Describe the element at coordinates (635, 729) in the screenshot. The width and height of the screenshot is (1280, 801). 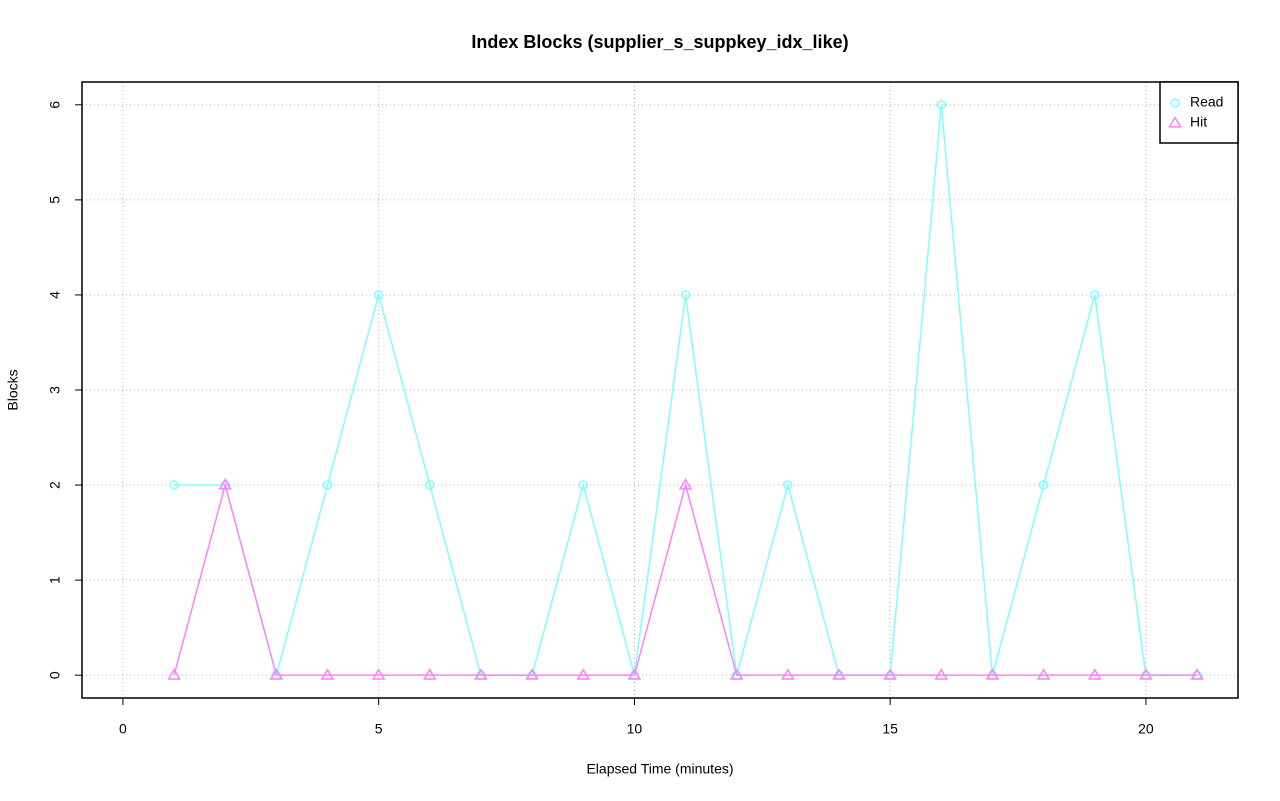
I see `x-tick-label: 10` at that location.